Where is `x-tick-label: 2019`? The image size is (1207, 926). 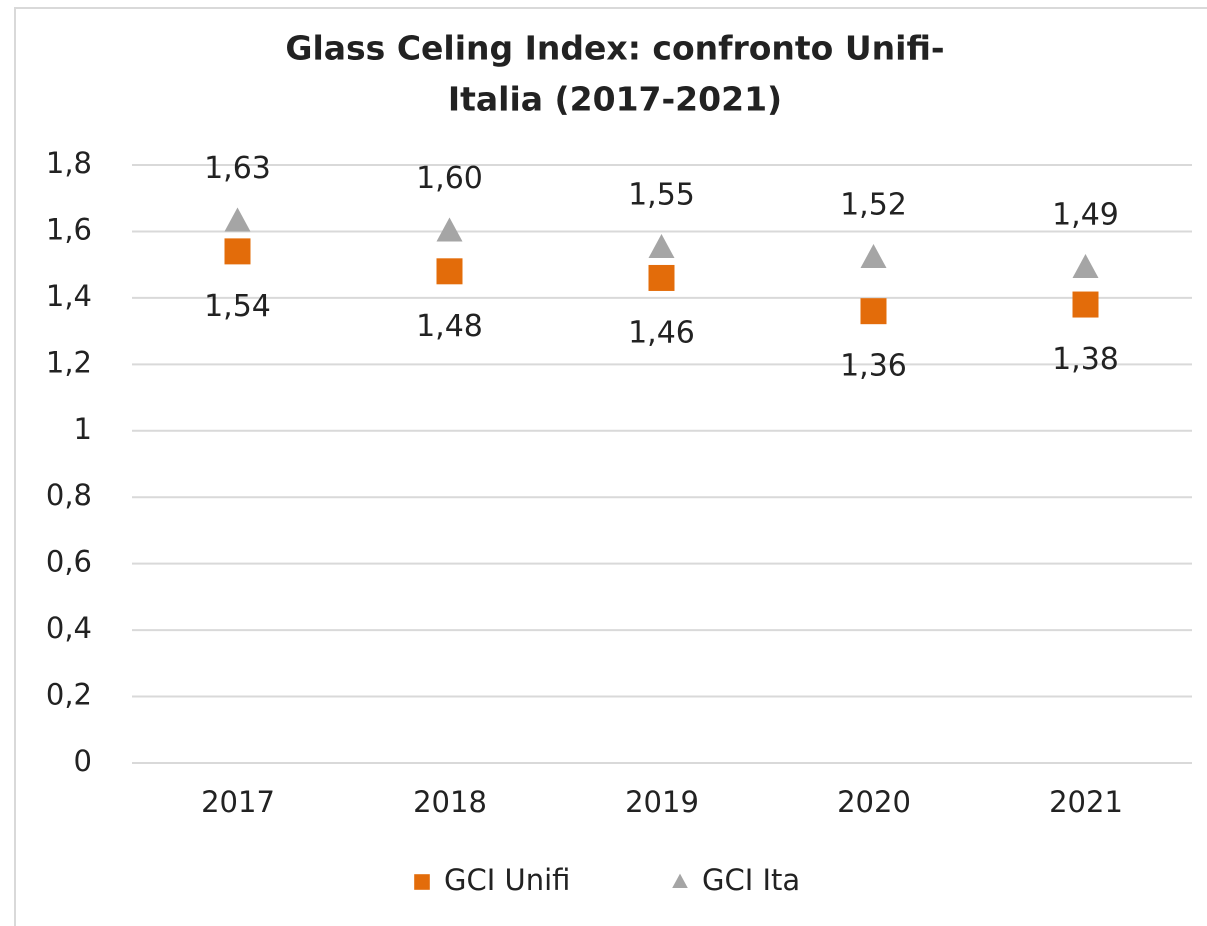 x-tick-label: 2019 is located at coordinates (662, 802).